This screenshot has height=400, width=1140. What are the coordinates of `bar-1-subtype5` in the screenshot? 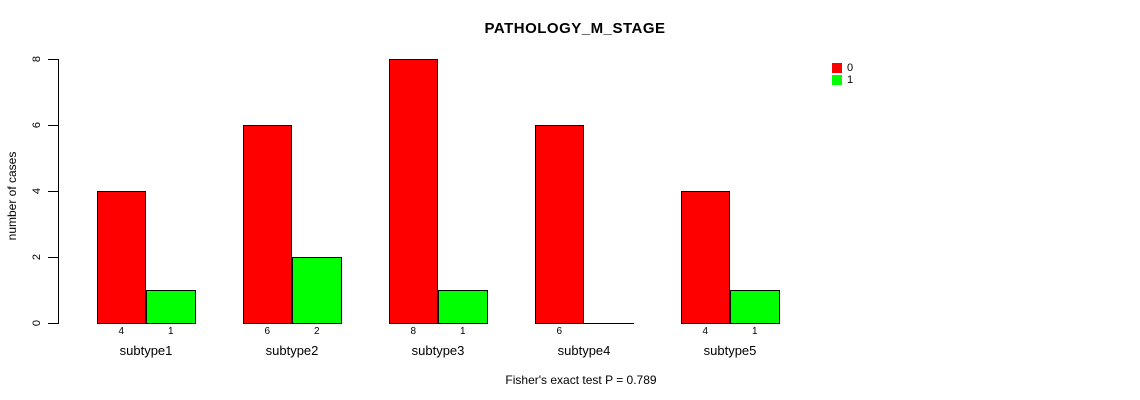 It's located at (755, 307).